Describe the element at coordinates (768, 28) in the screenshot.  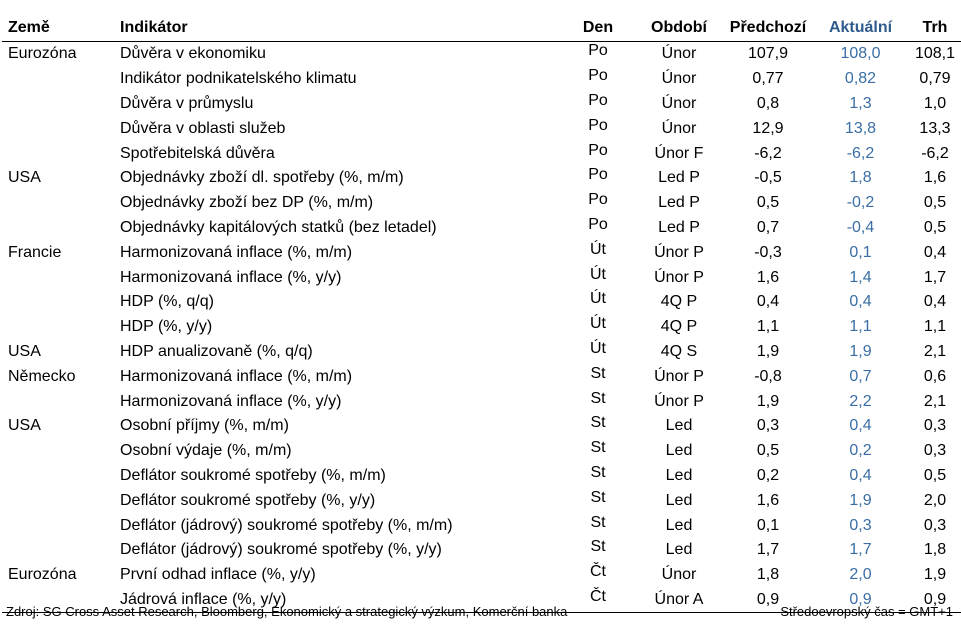
I see `header-predchozi: Předchozí` at that location.